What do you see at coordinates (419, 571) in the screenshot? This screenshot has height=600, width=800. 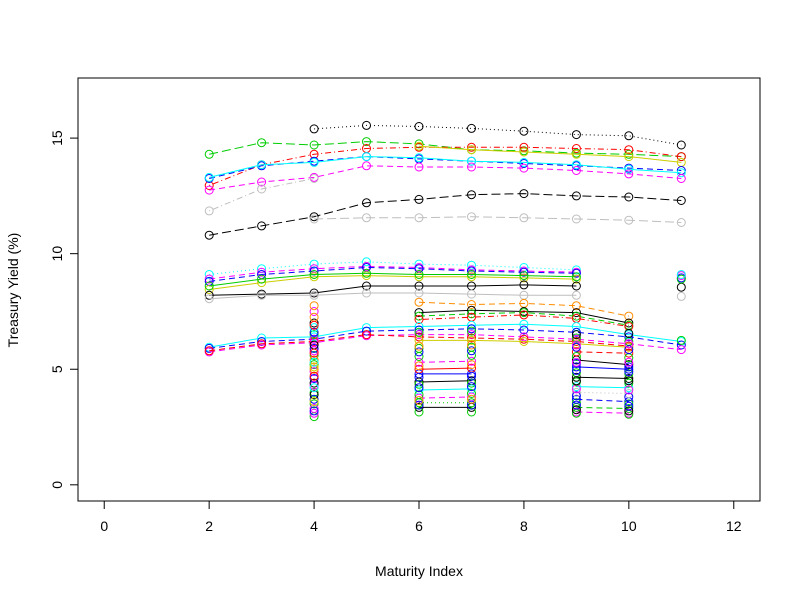 I see `x-axis-label: Maturity Index` at bounding box center [419, 571].